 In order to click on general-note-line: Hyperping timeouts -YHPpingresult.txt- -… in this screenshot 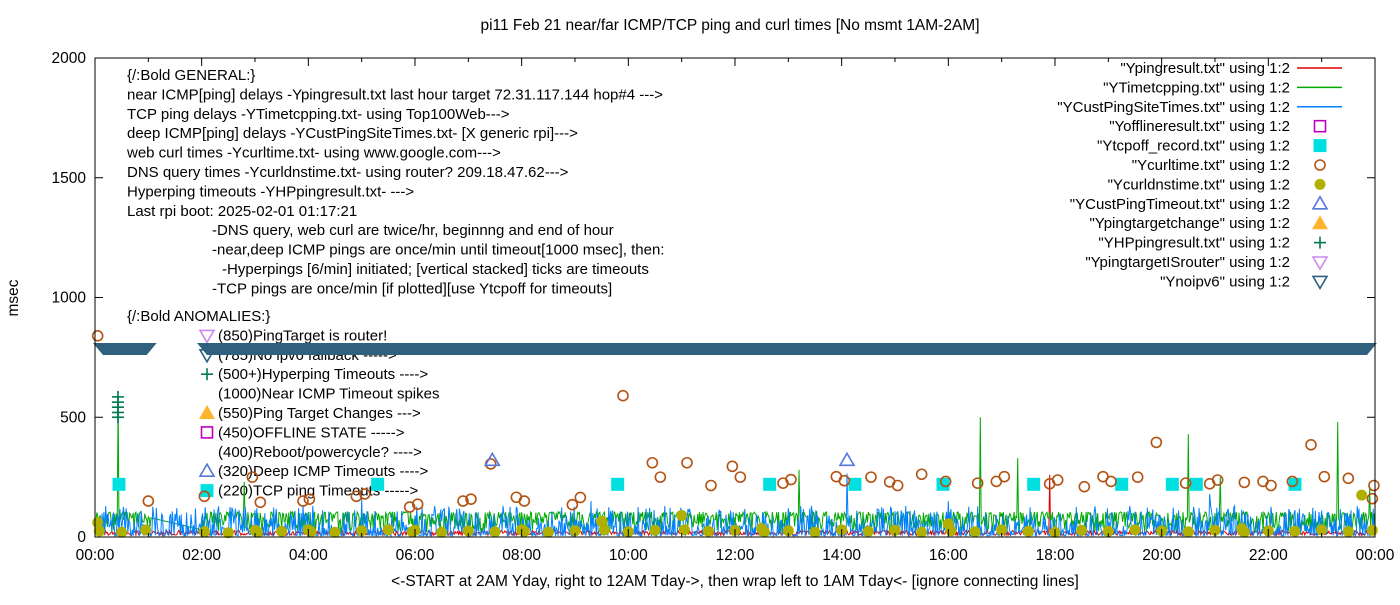, I will do `click(270, 191)`.